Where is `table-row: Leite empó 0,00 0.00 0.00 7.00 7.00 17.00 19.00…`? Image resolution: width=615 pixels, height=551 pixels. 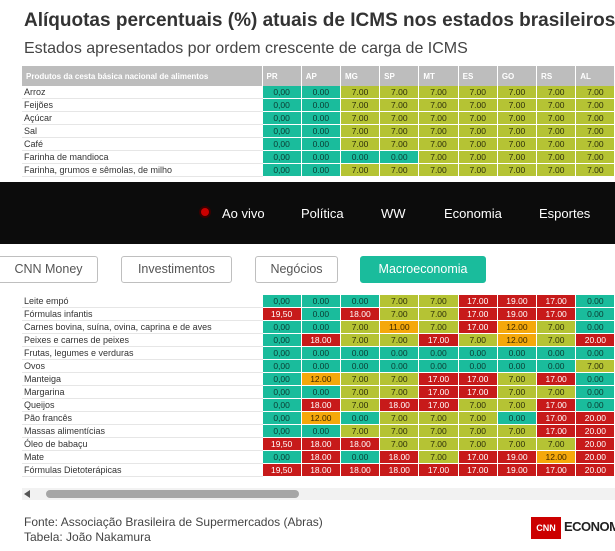
table-row: Leite empó 0,00 0.00 0.00 7.00 7.00 17.00 19.00… is located at coordinates (318, 301).